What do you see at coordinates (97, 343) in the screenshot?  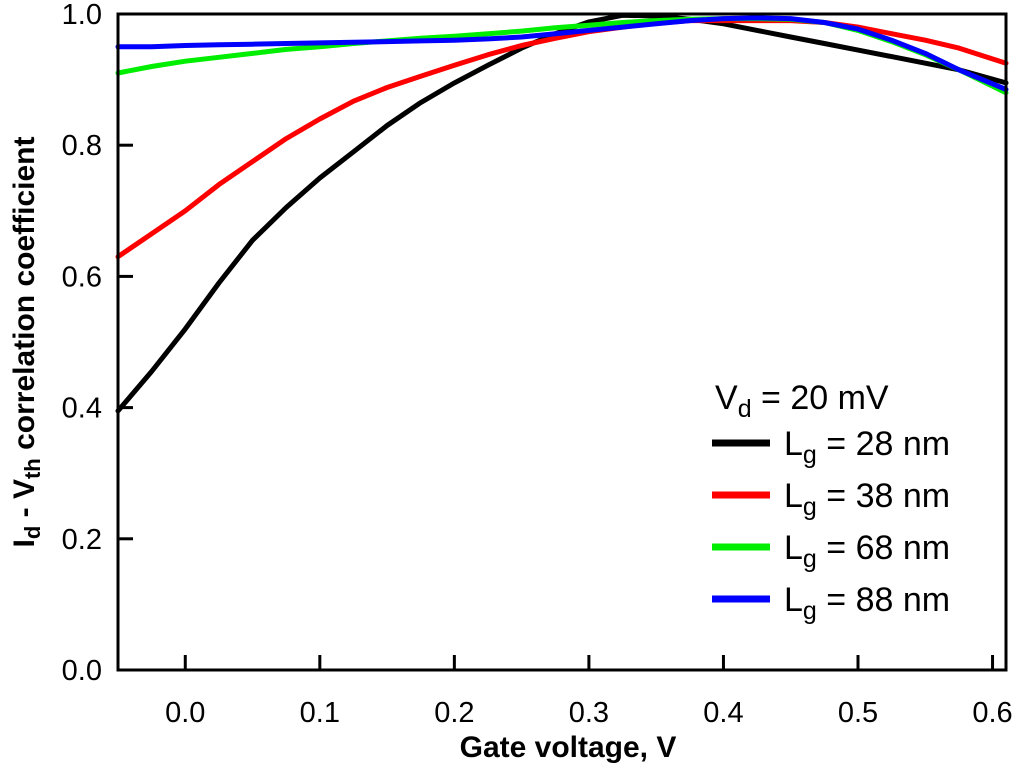 I see `y-axis-ticks: 0.0 0.2 0.4 0.6 0.8 1.0` at bounding box center [97, 343].